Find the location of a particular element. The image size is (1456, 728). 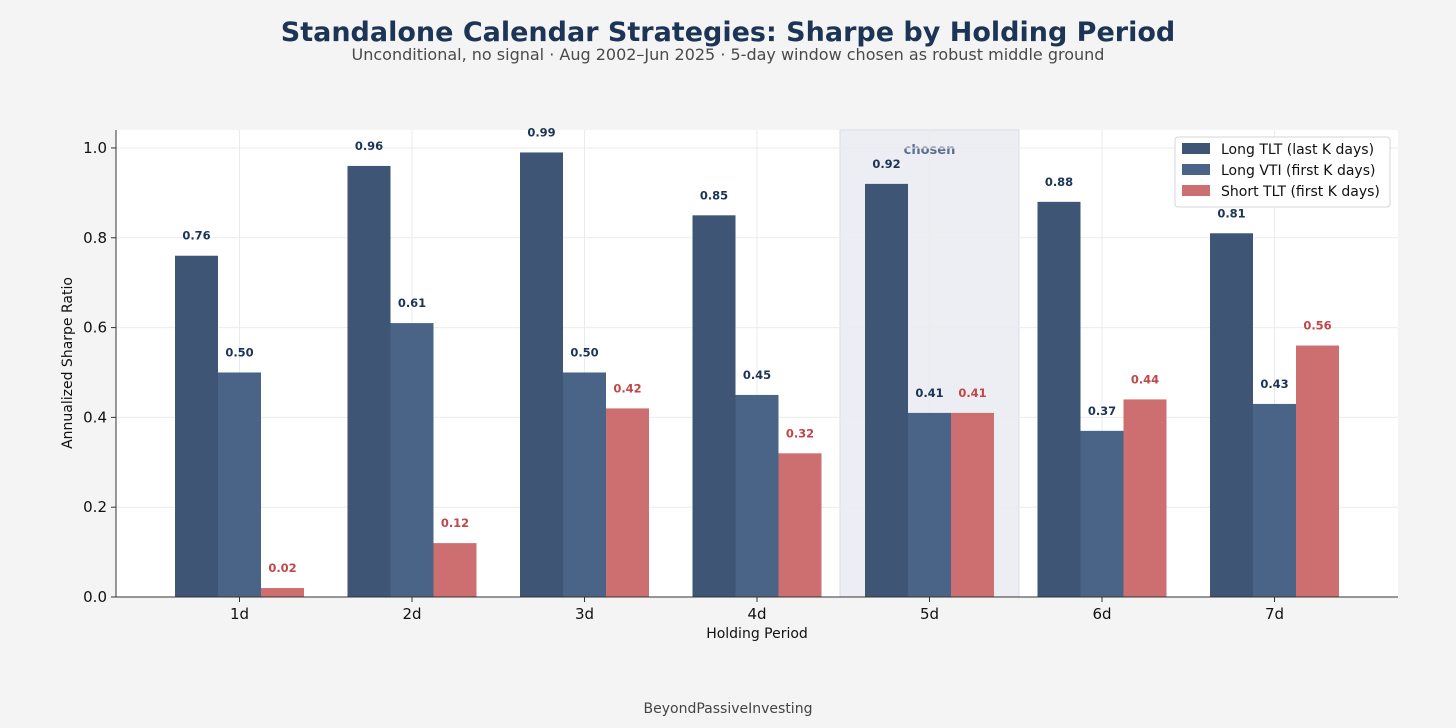

legend-box is located at coordinates (1282, 172).